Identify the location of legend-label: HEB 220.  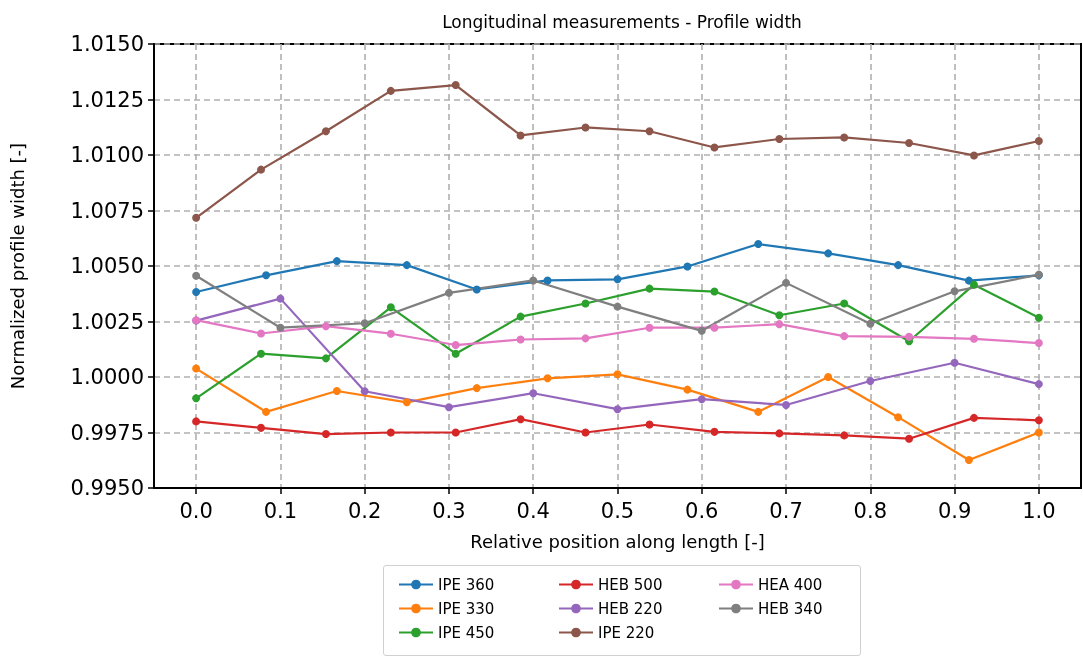
(630, 608).